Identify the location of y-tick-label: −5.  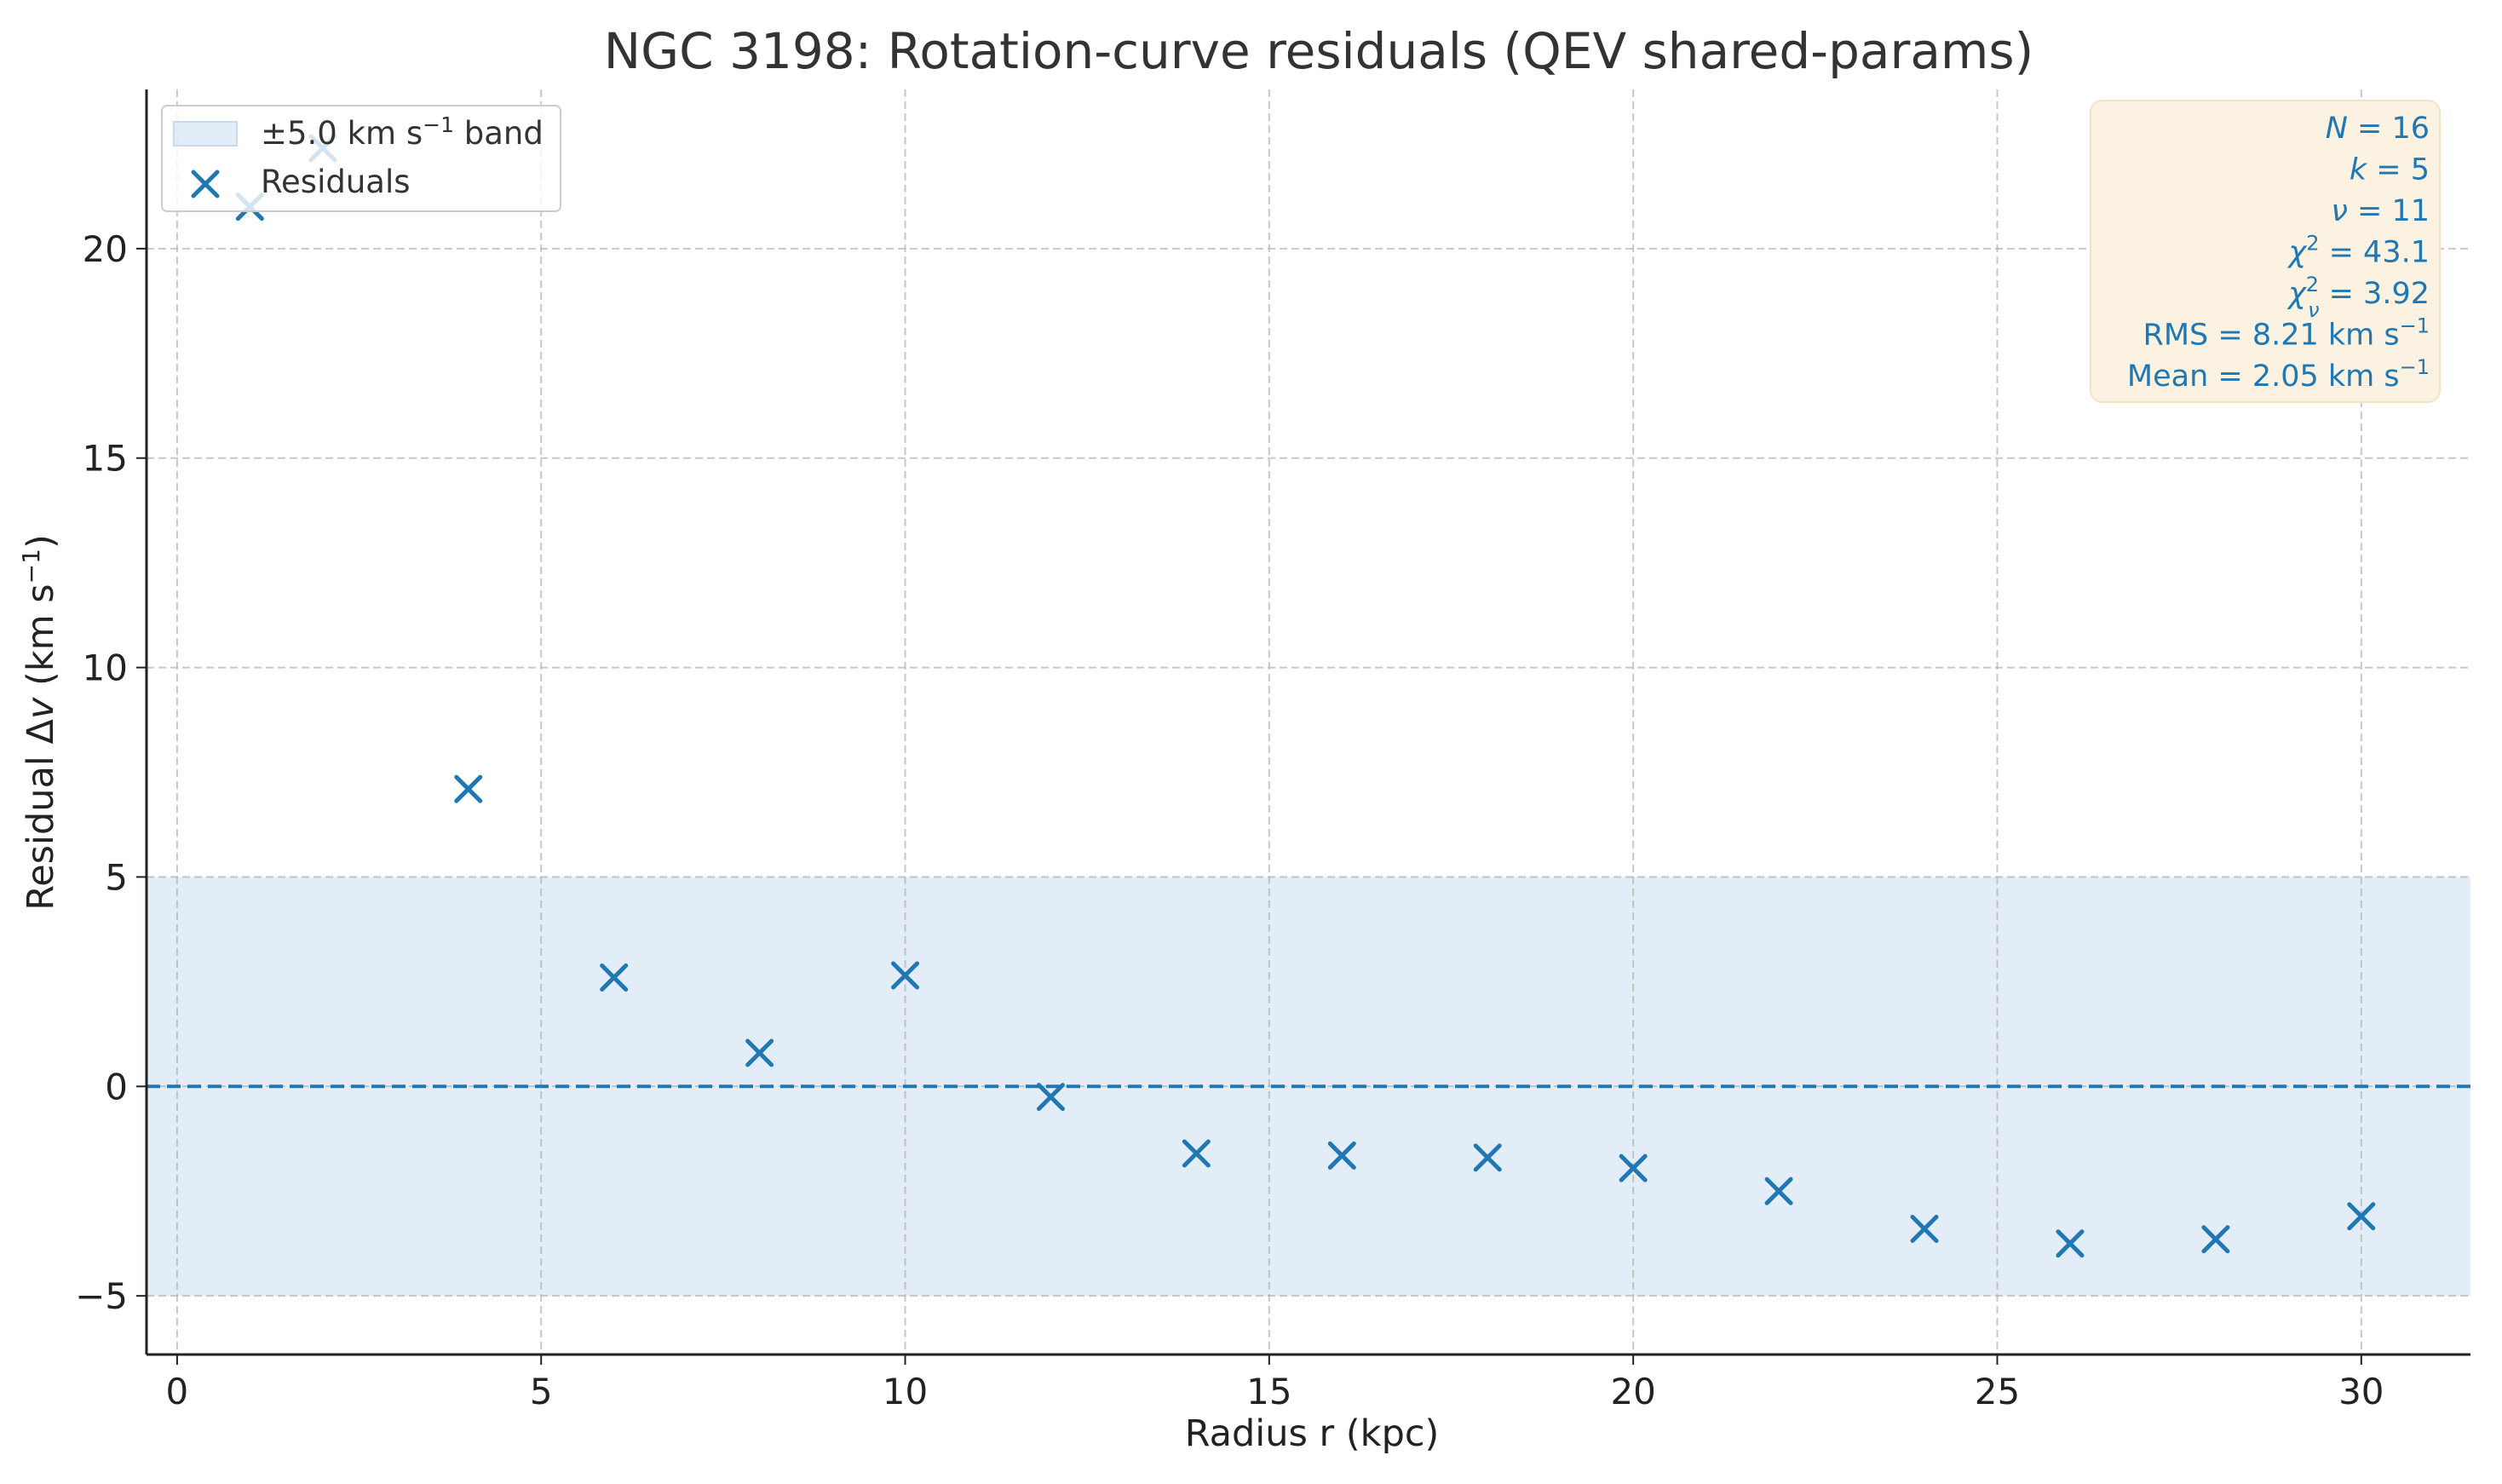
(101, 1296).